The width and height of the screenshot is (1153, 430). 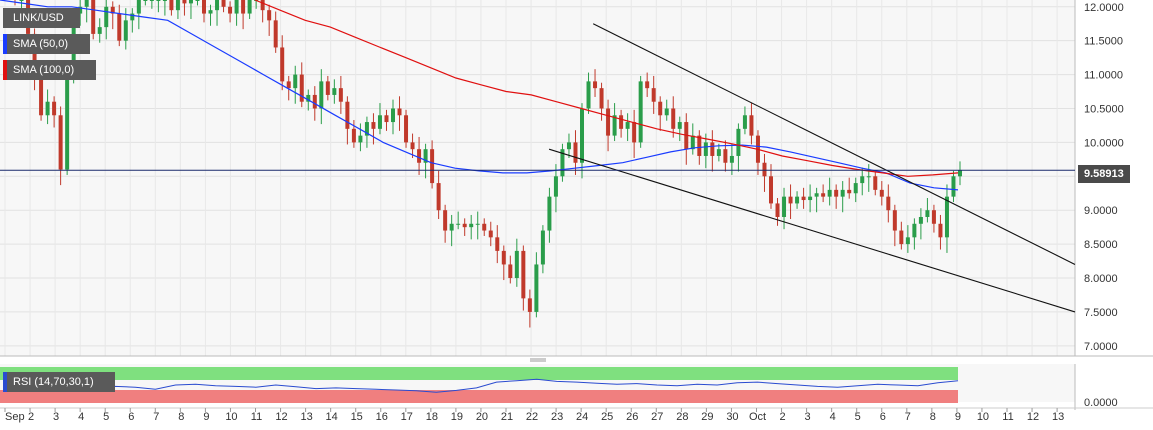 I want to click on legend-symbol: LINK/USD, so click(x=41, y=18).